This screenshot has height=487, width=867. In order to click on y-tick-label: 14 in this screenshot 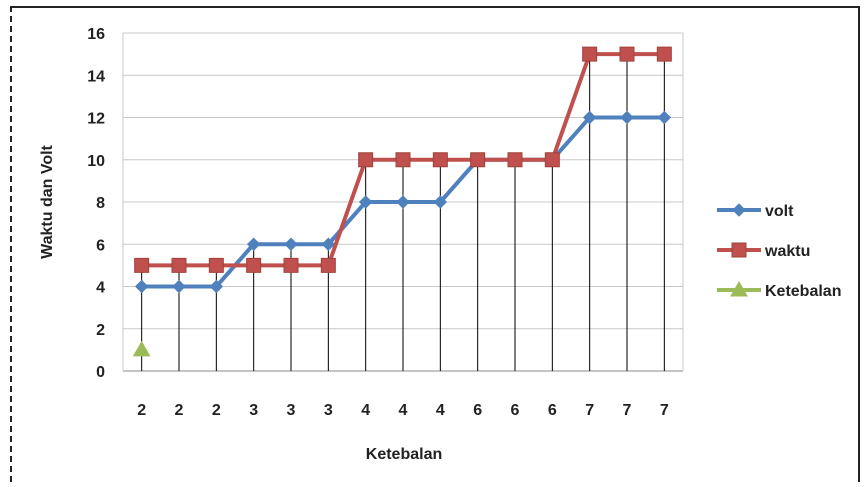, I will do `click(96, 76)`.